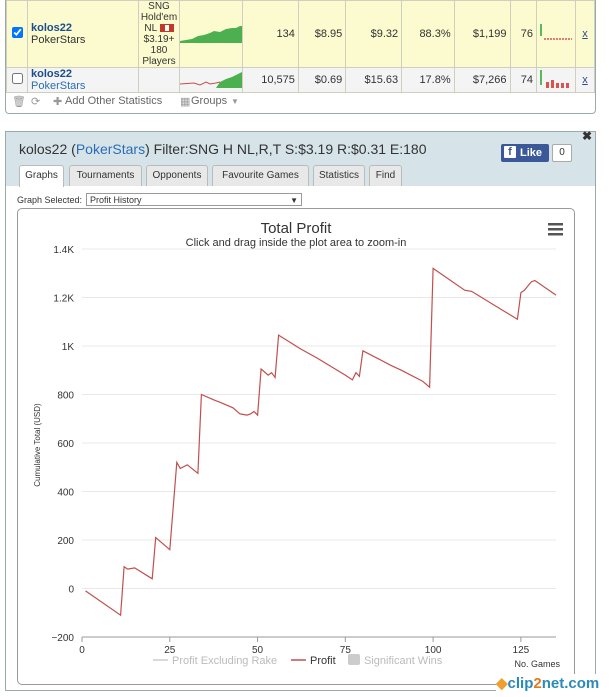 The image size is (610, 697). I want to click on add-icon: ✚, so click(58, 102).